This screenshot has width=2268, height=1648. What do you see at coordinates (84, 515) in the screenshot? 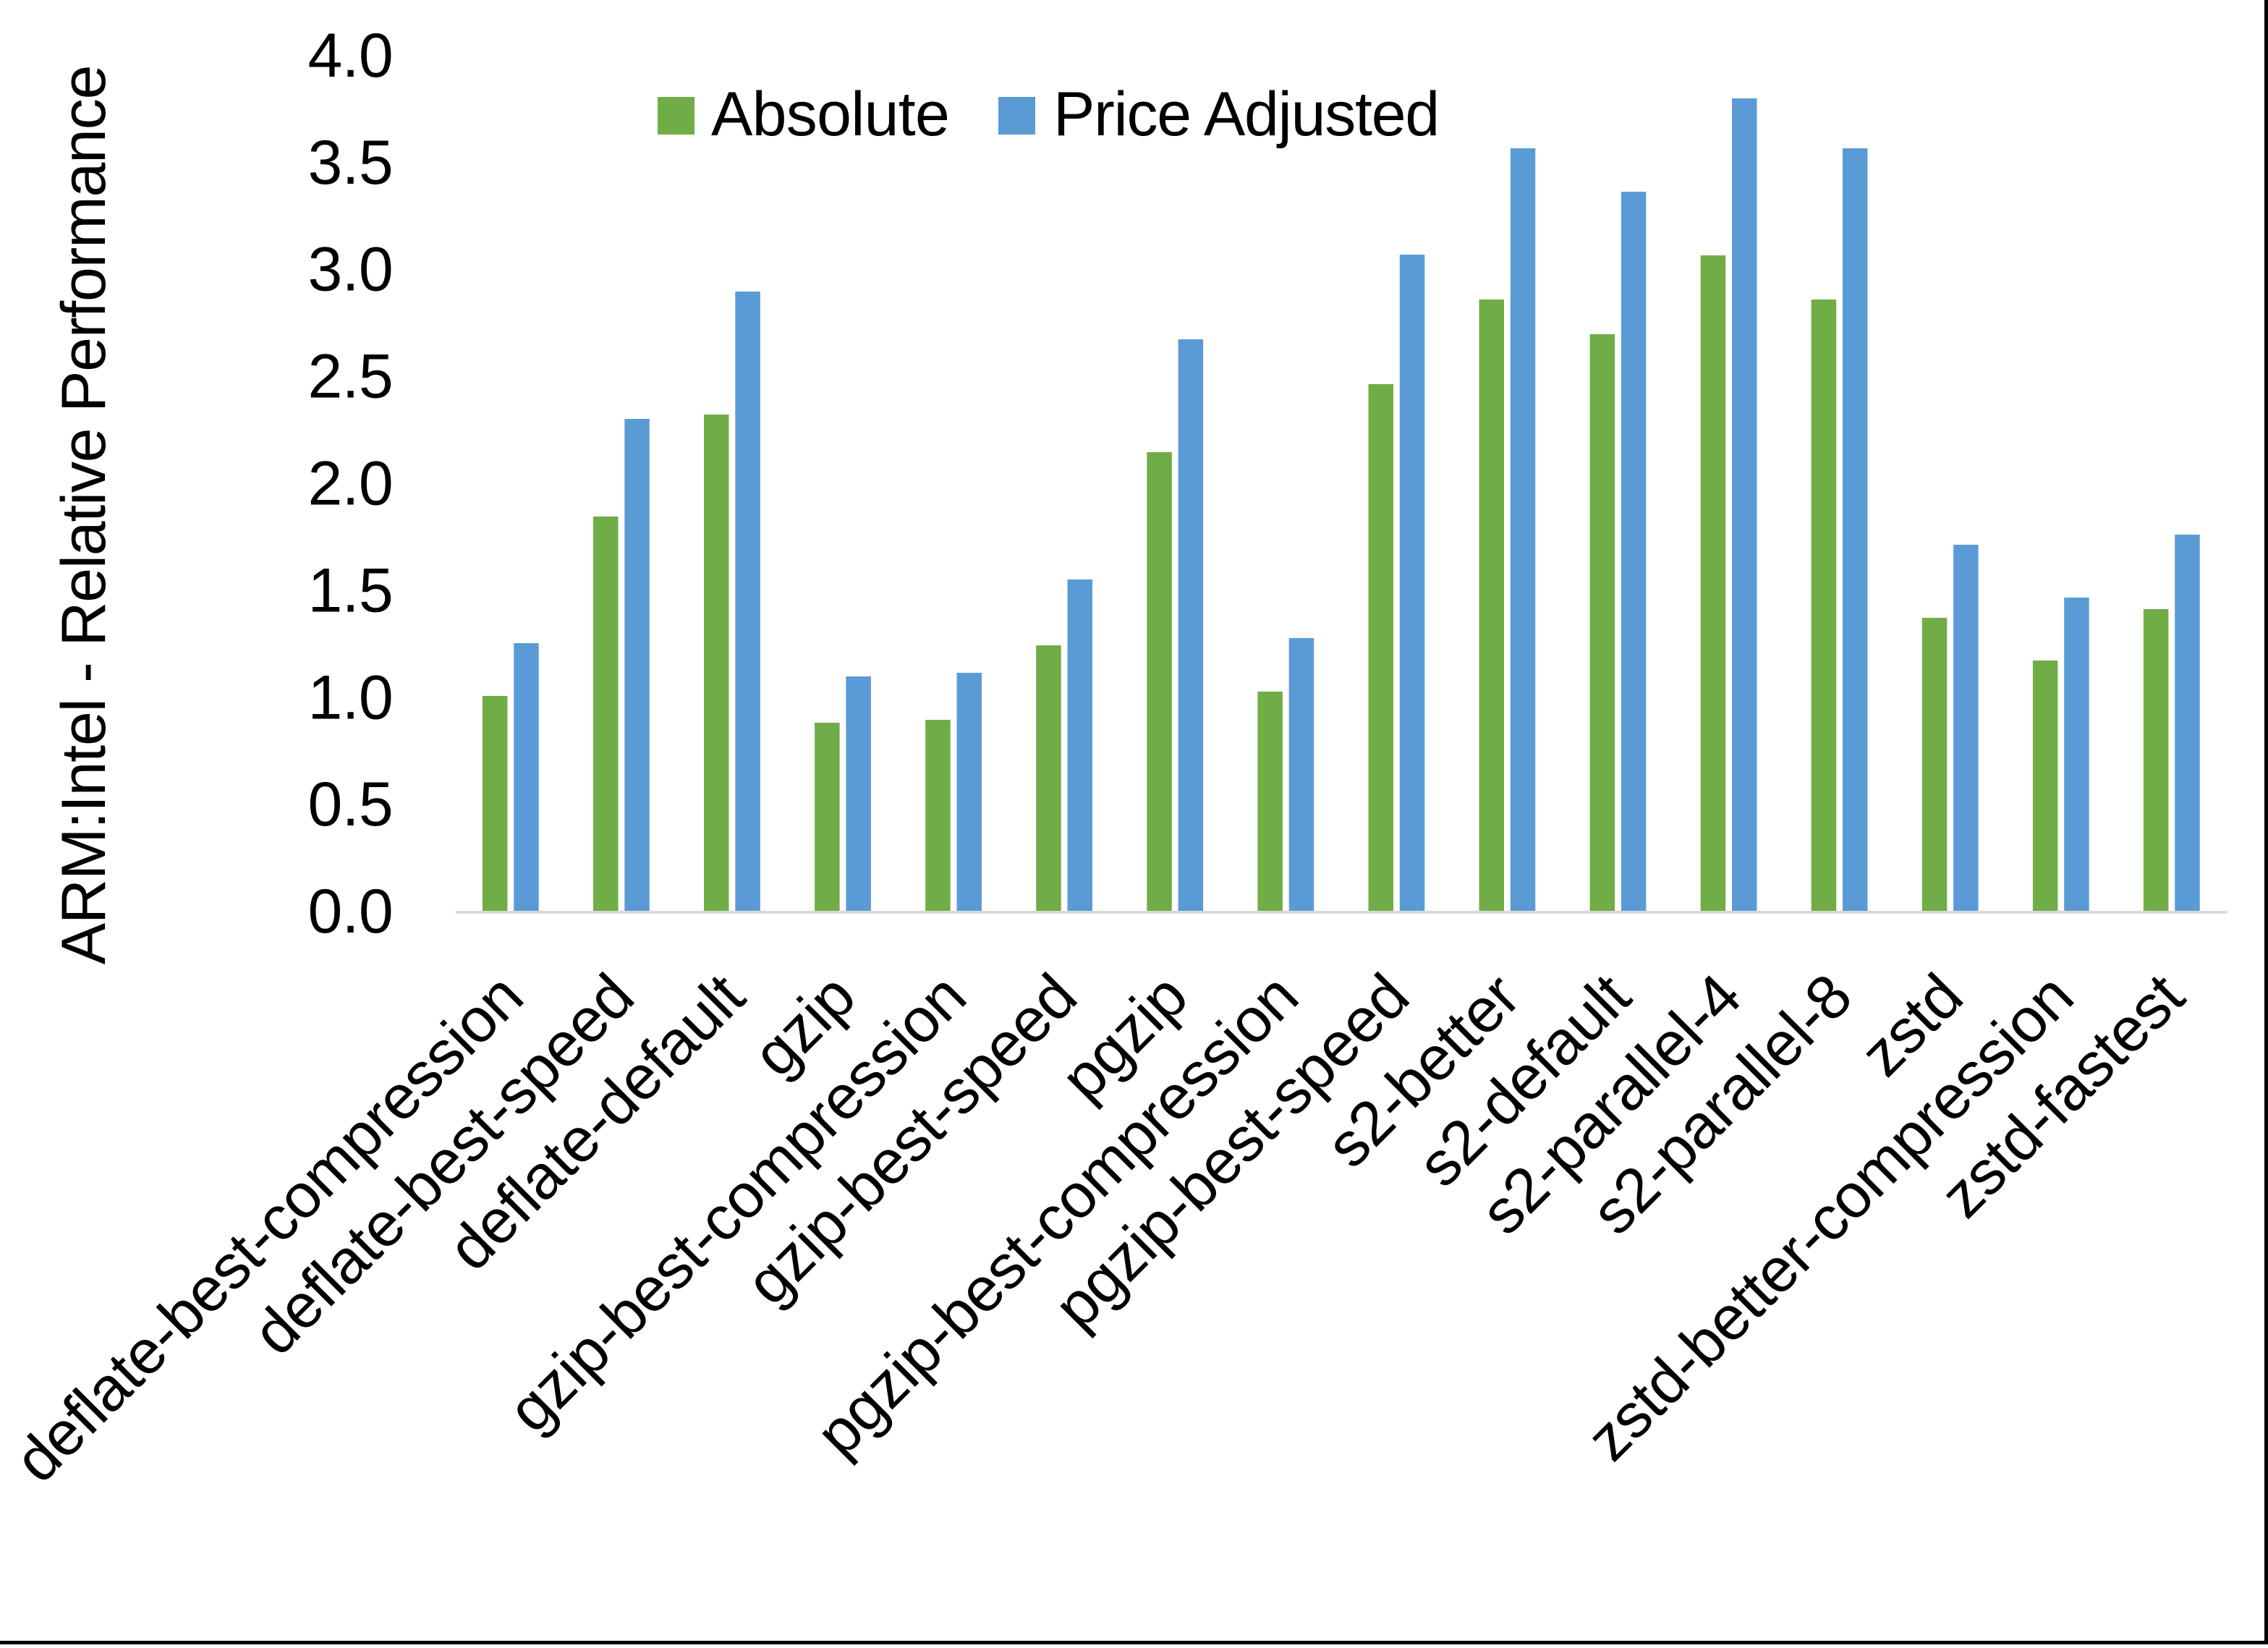
I see `svg-text:ARM:Intel - Relative Performan: ARM:Intel - Relative Performance` at bounding box center [84, 515].